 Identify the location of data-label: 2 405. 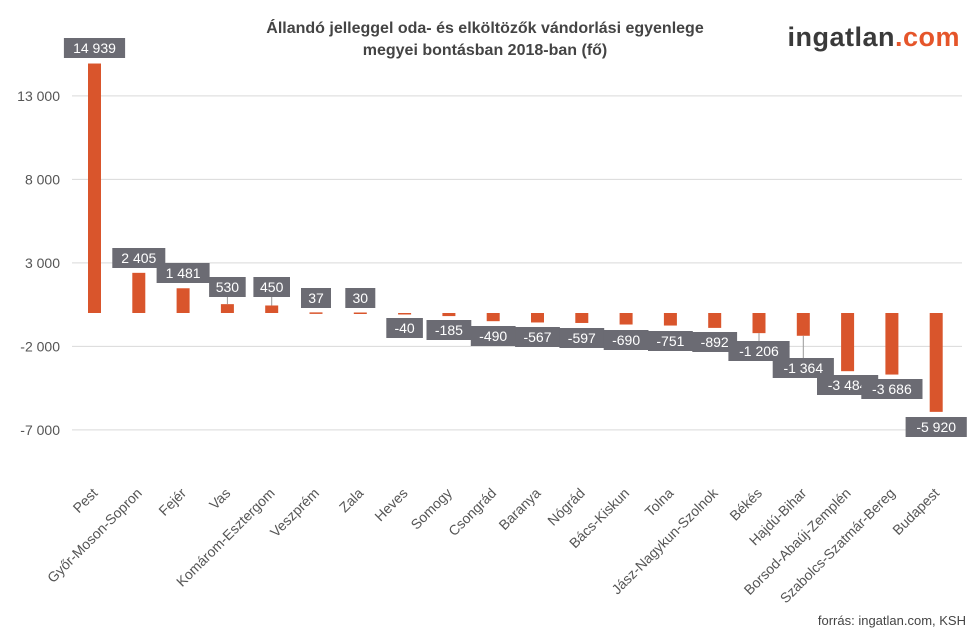
(138, 258).